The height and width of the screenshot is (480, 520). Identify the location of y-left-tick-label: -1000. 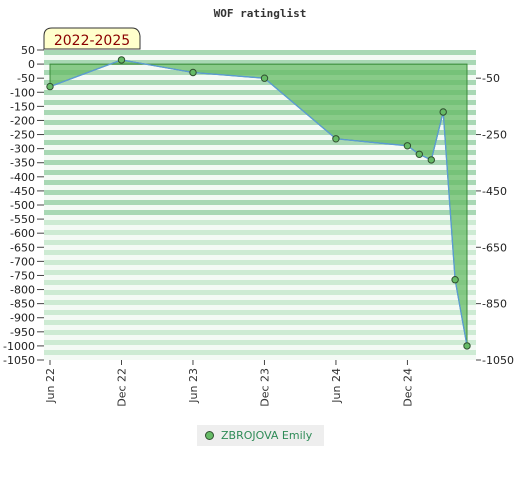
(19, 346).